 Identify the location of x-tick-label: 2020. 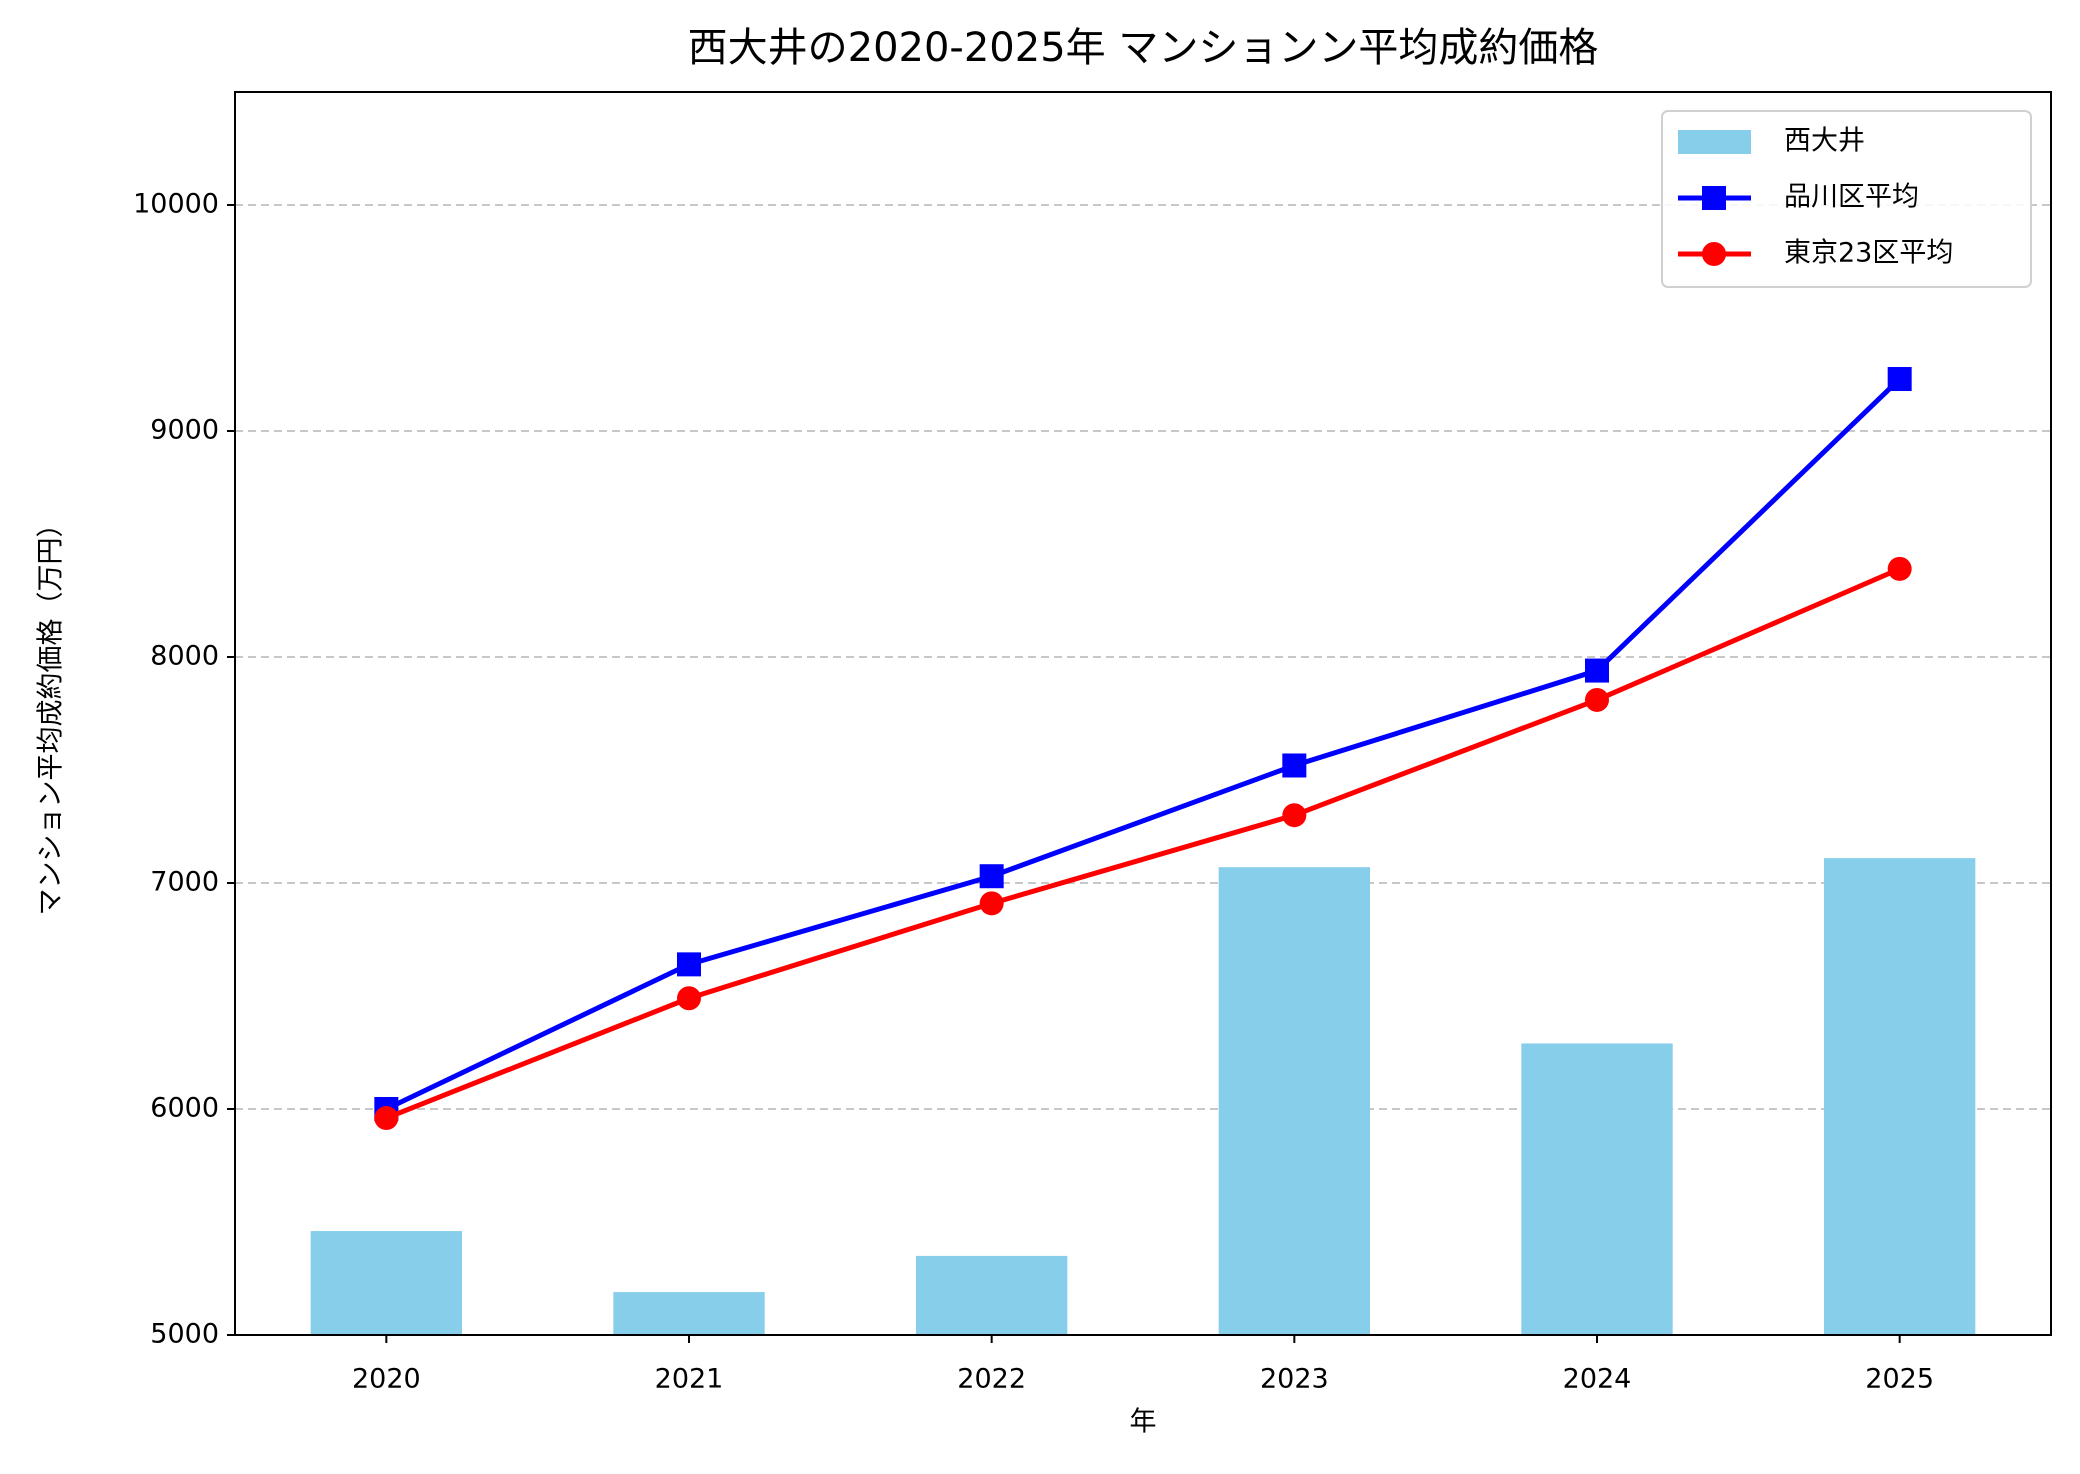
(386, 1379).